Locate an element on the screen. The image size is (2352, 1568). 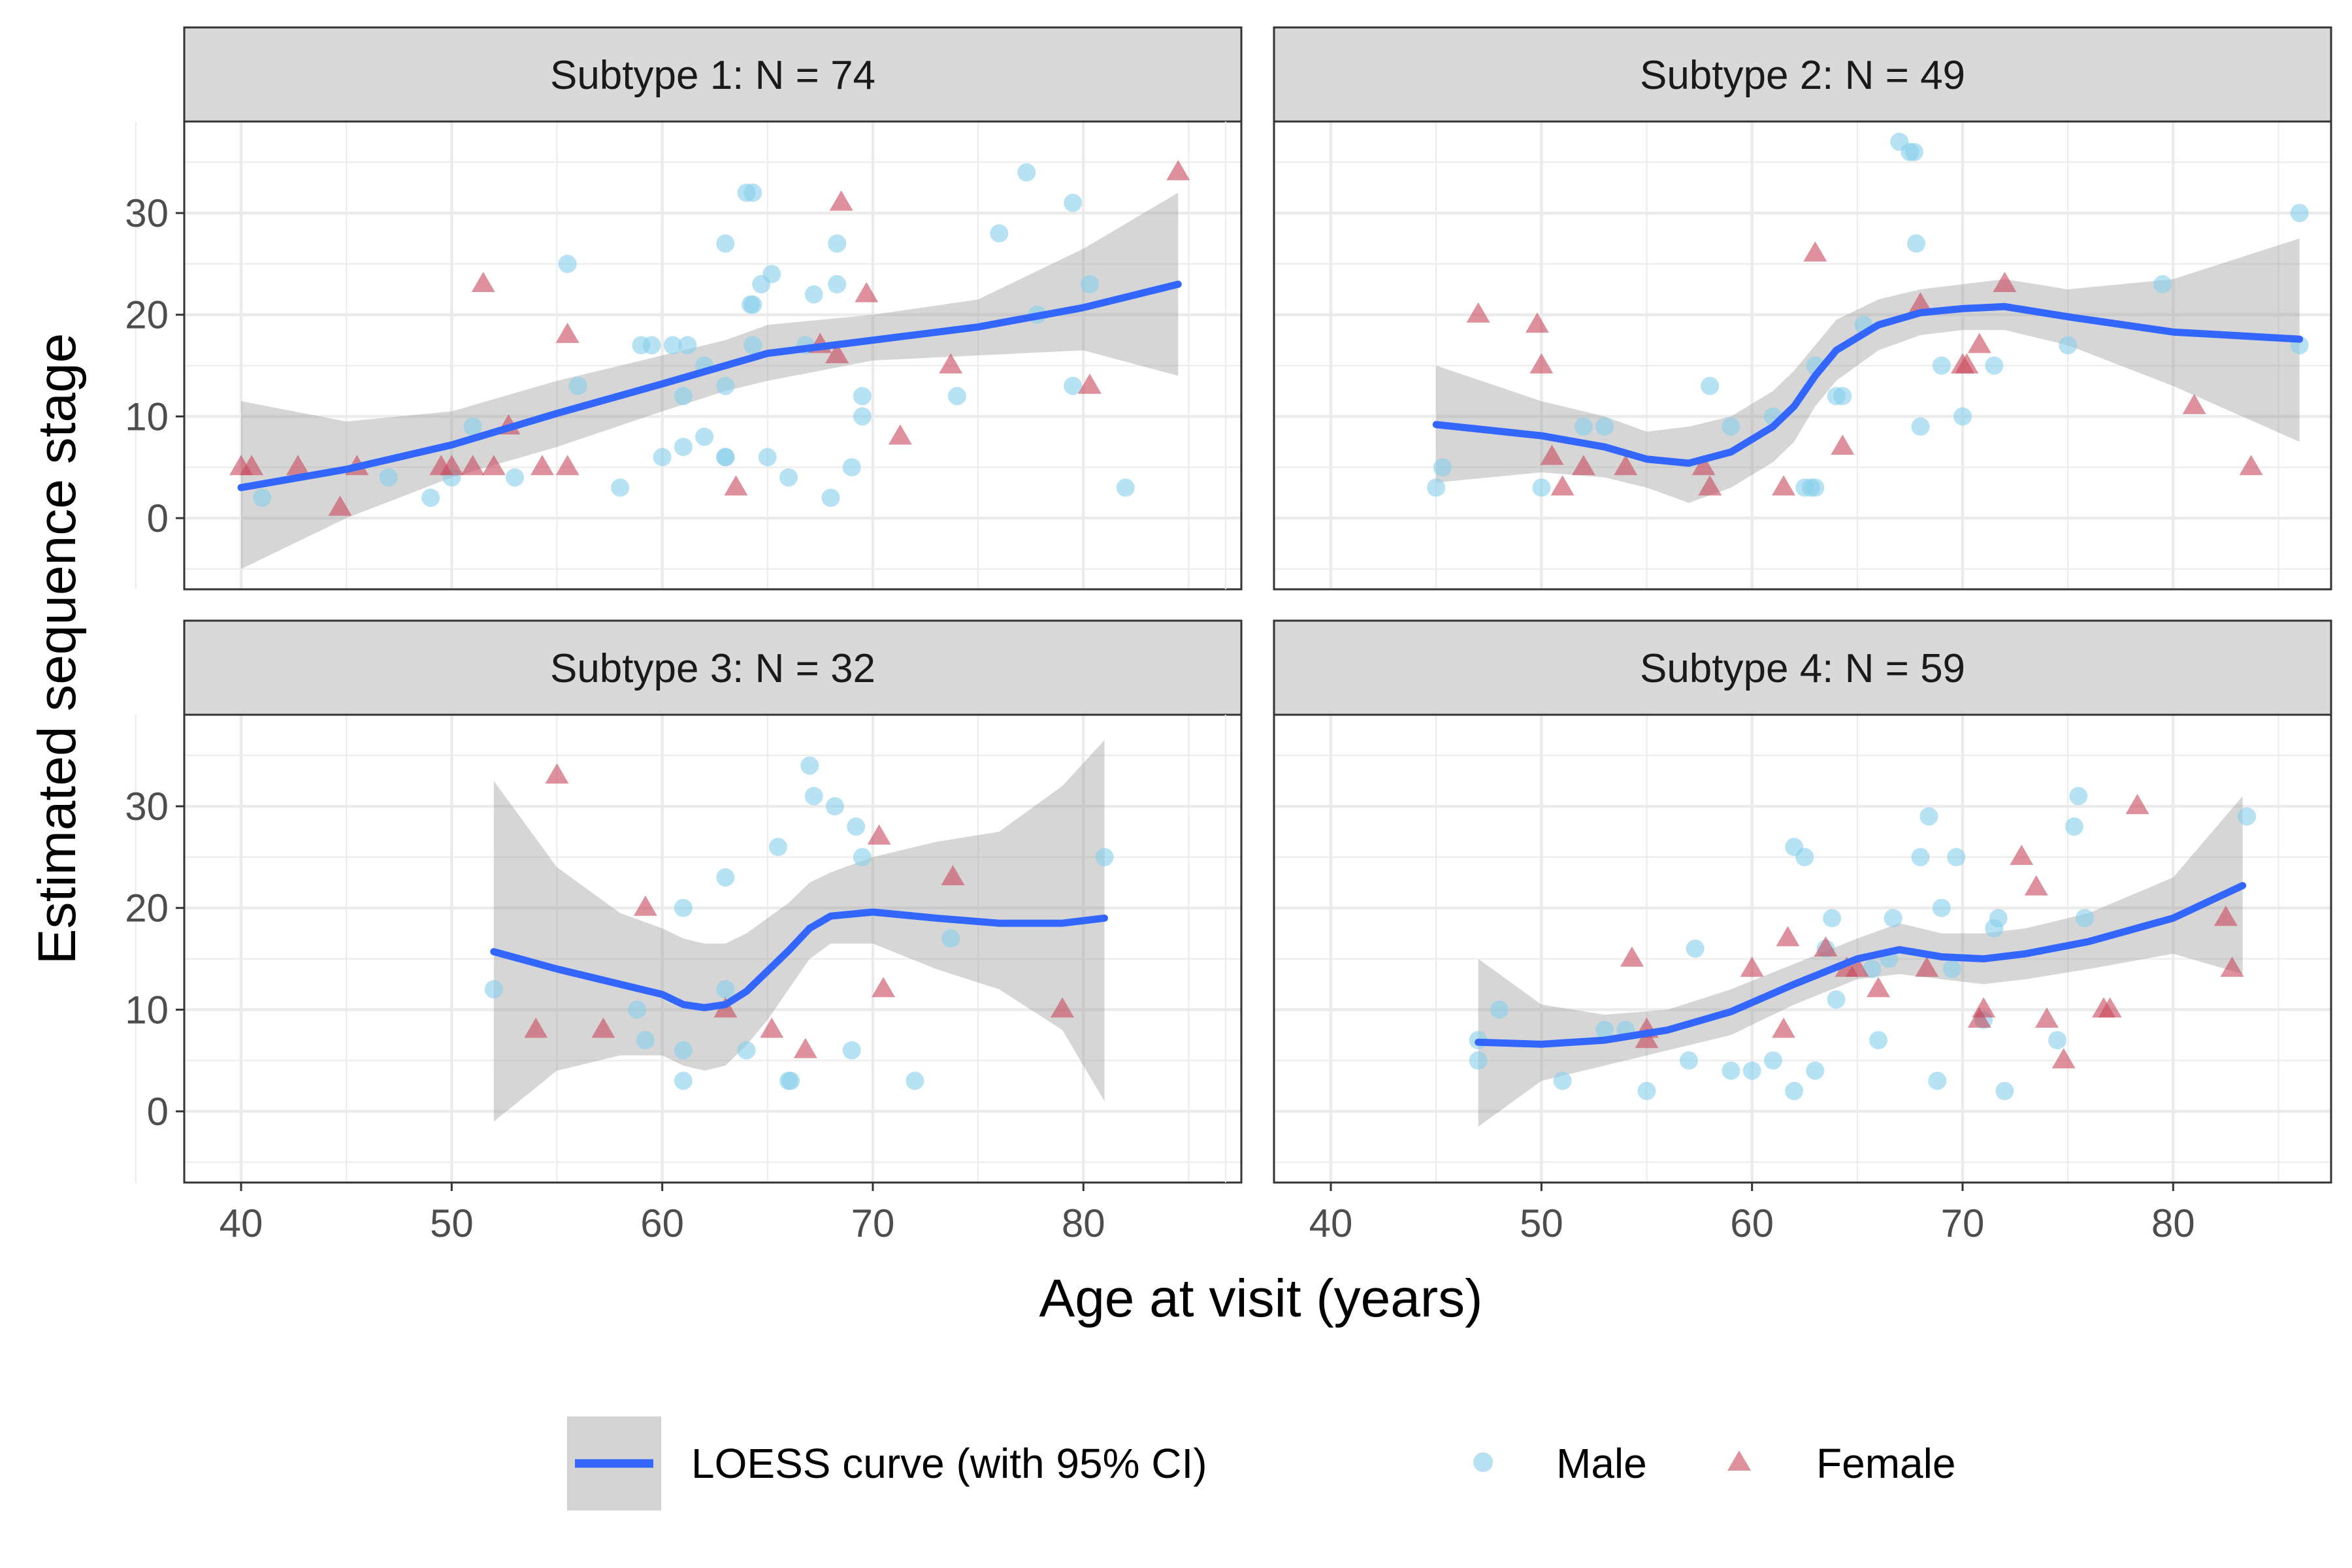
x-tick-label: 50 is located at coordinates (1541, 1223).